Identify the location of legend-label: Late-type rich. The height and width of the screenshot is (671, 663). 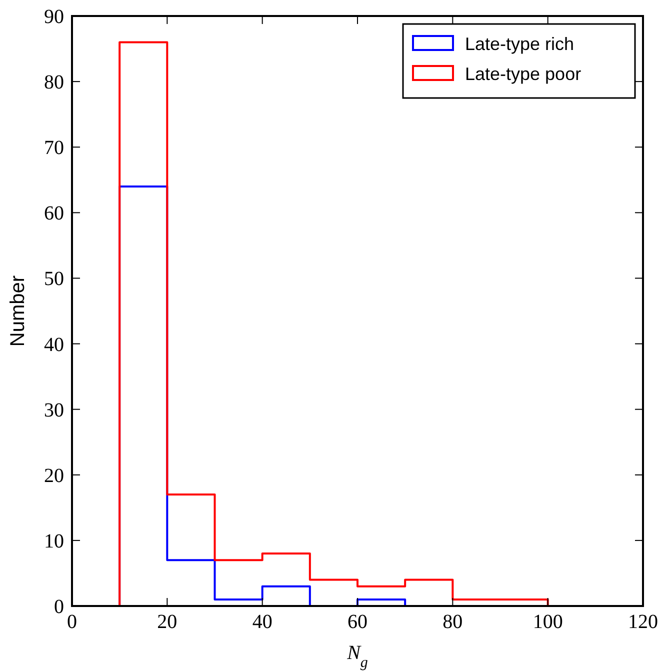
(519, 44).